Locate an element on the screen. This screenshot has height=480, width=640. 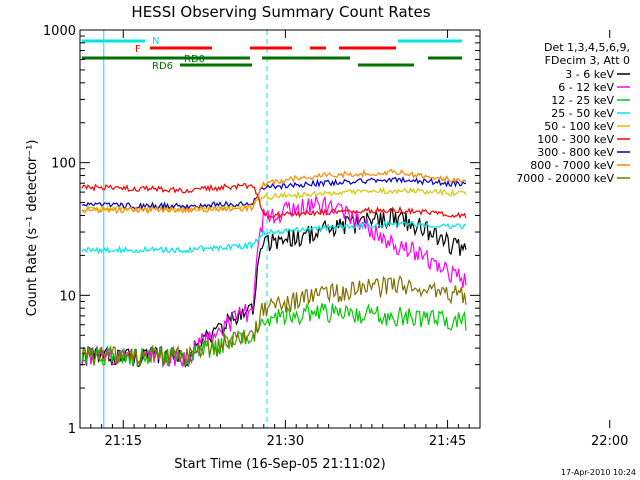
y-axis-label: Count Rate (s⁻¹ detector⁻¹) is located at coordinates (32, 228).